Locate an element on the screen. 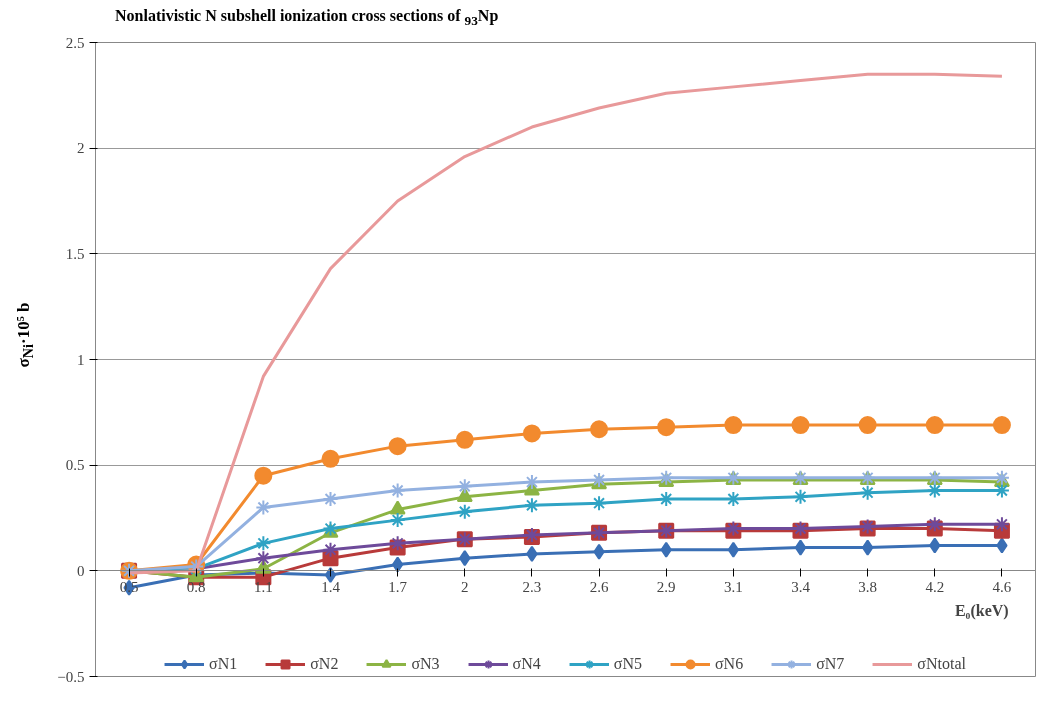  x-tick-label: 4.6 is located at coordinates (1002, 586).